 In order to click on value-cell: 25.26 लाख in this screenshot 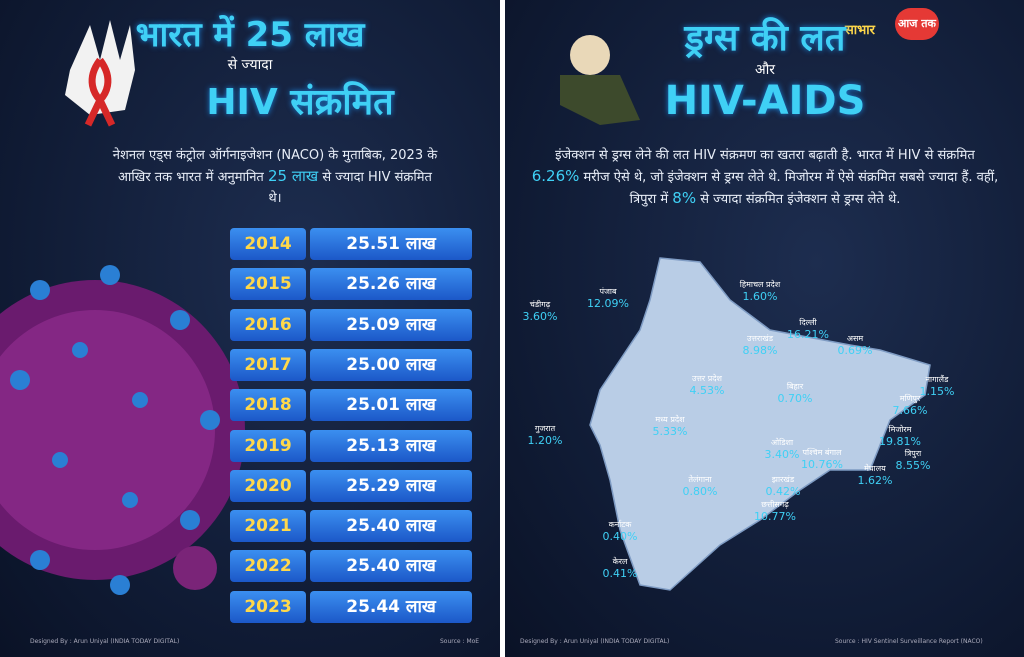, I will do `click(391, 284)`.